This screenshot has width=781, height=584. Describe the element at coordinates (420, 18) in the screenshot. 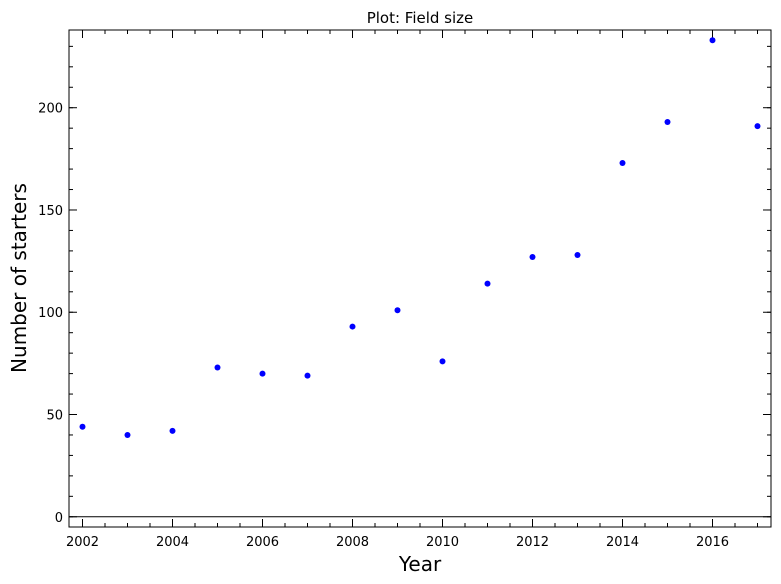

I see `chart-title: Plot: Field size` at that location.